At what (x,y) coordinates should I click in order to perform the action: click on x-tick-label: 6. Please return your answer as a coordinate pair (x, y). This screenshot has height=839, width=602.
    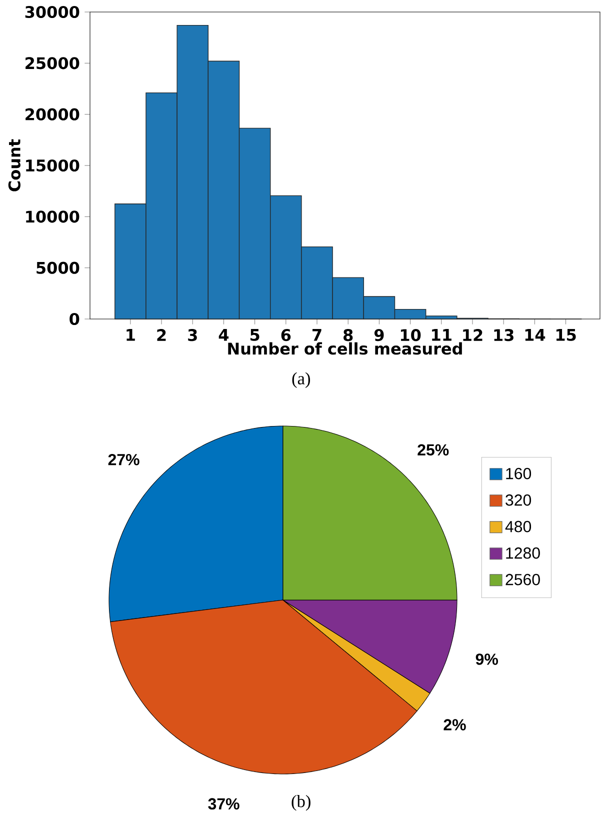
    Looking at the image, I should click on (286, 335).